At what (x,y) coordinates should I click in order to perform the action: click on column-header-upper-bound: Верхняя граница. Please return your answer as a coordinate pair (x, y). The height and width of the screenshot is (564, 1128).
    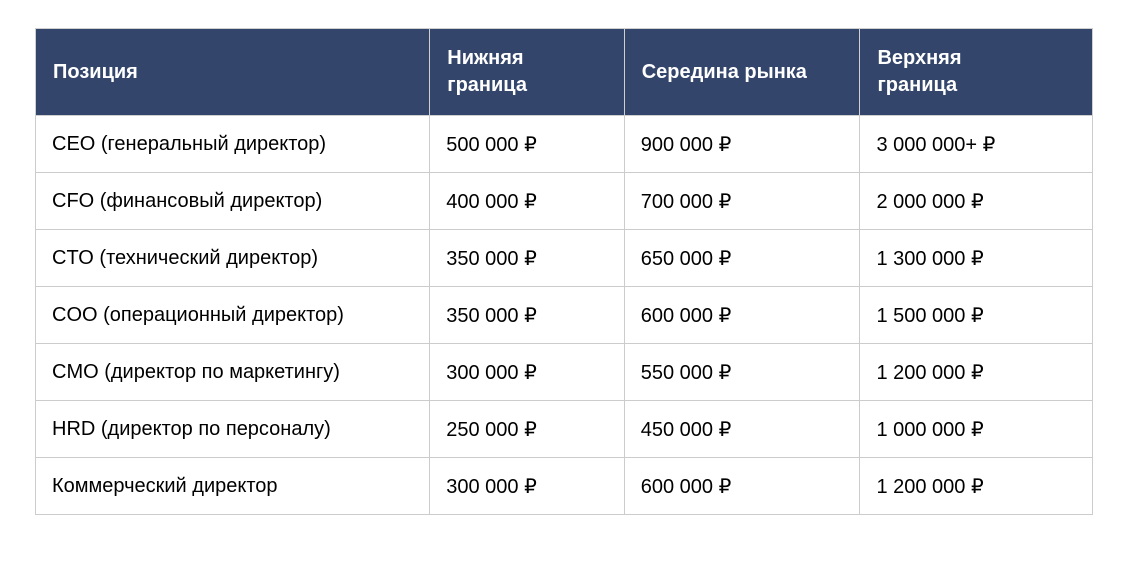
    Looking at the image, I should click on (976, 72).